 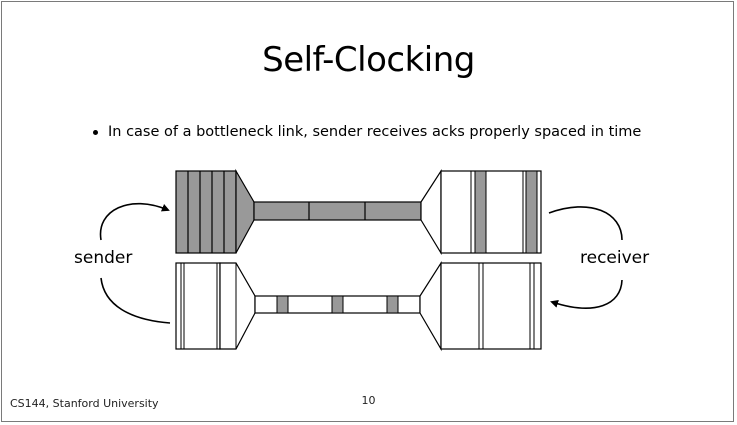 What do you see at coordinates (368, 60) in the screenshot?
I see `slide-title: Self-Clocking` at bounding box center [368, 60].